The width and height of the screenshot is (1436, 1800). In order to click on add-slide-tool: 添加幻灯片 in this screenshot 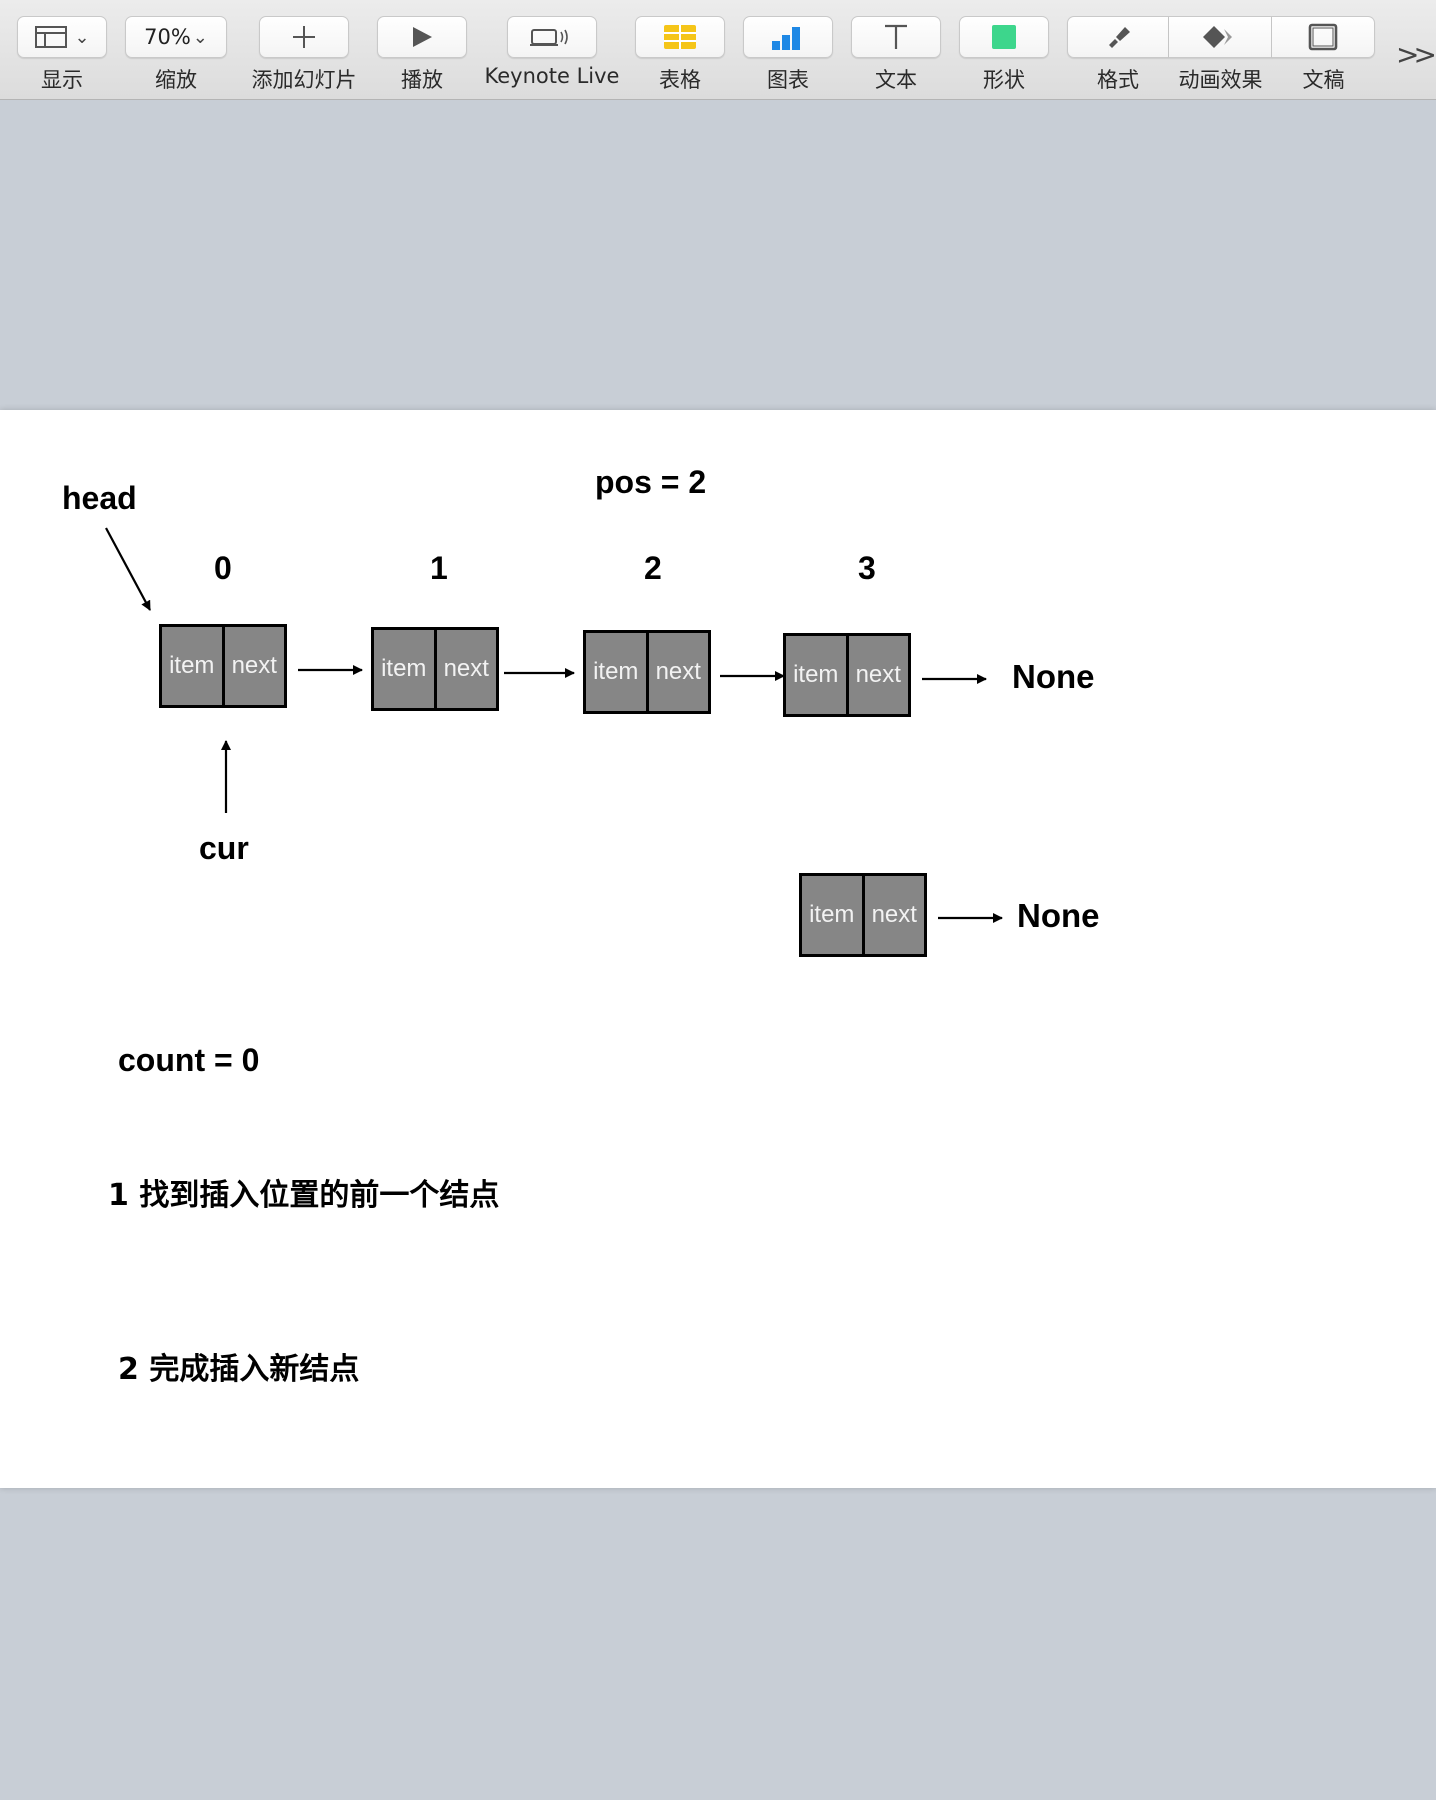, I will do `click(304, 65)`.